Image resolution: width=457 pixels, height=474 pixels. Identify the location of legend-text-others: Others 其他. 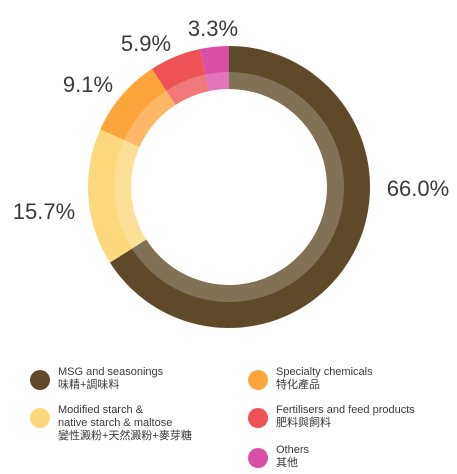
(292, 457).